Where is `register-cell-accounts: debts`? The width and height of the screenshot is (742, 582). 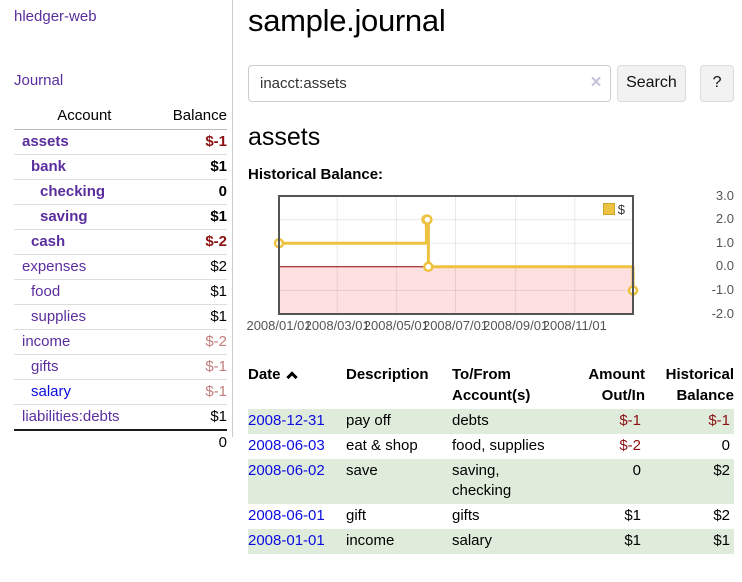
register-cell-accounts: debts is located at coordinates (470, 420).